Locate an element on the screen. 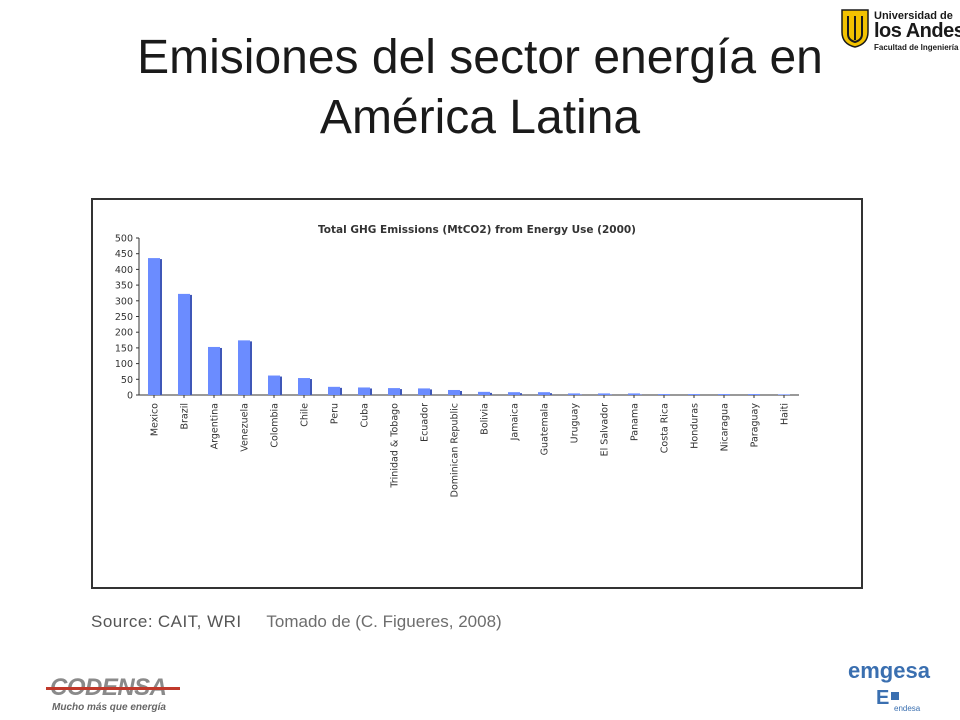  bar-uruguay is located at coordinates (574, 394).